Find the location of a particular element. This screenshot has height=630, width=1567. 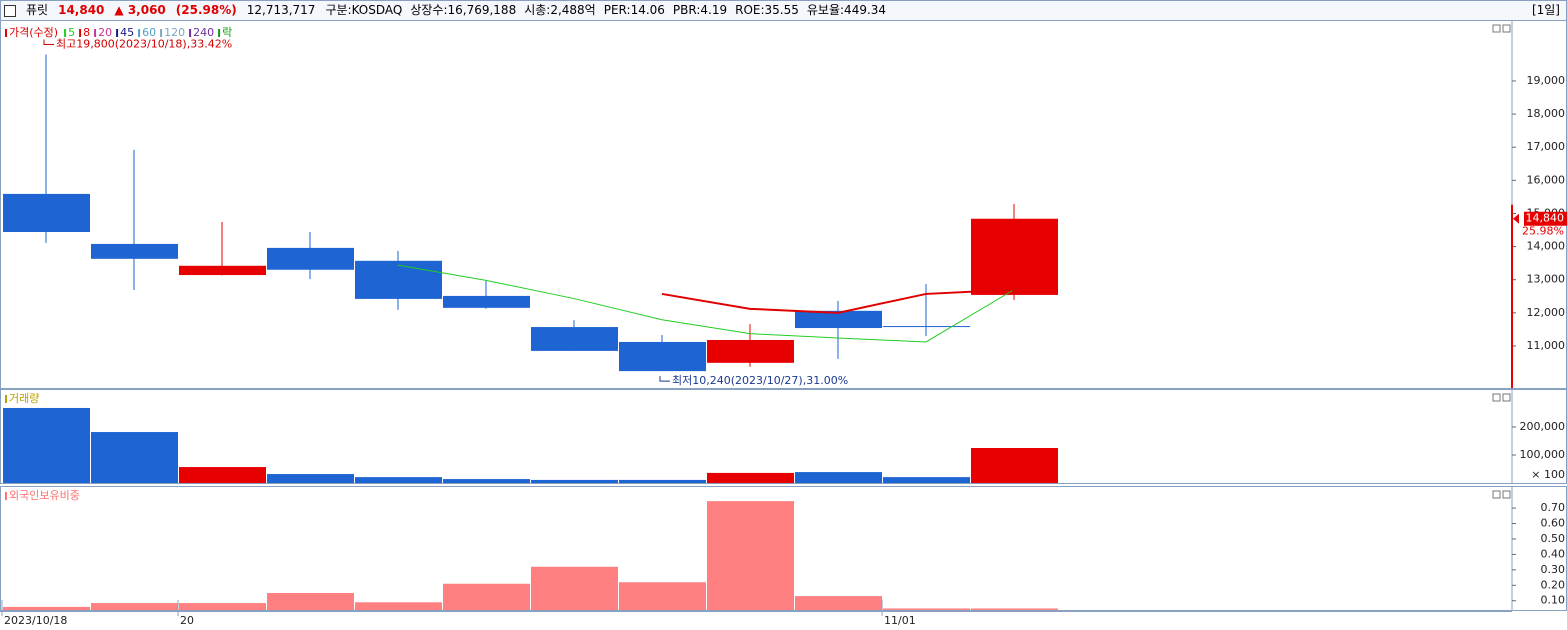

legend-label: 락 is located at coordinates (227, 32).